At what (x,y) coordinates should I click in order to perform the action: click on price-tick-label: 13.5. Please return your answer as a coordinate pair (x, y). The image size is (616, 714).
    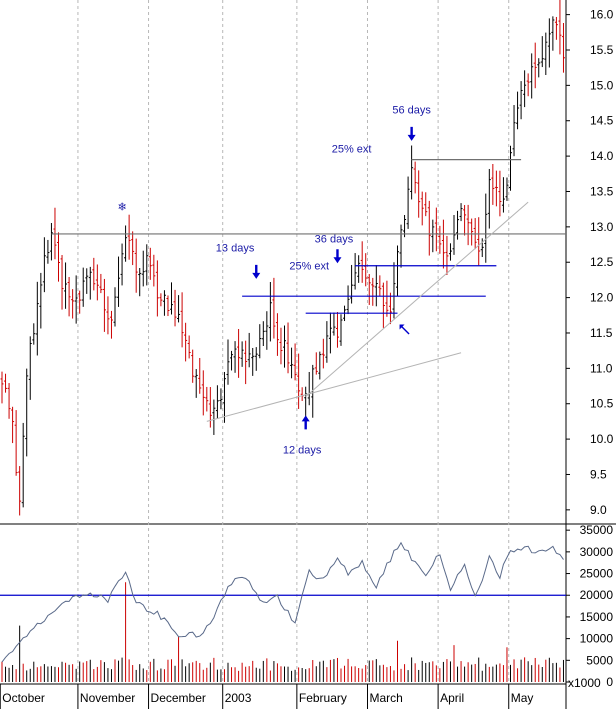
    Looking at the image, I should click on (602, 191).